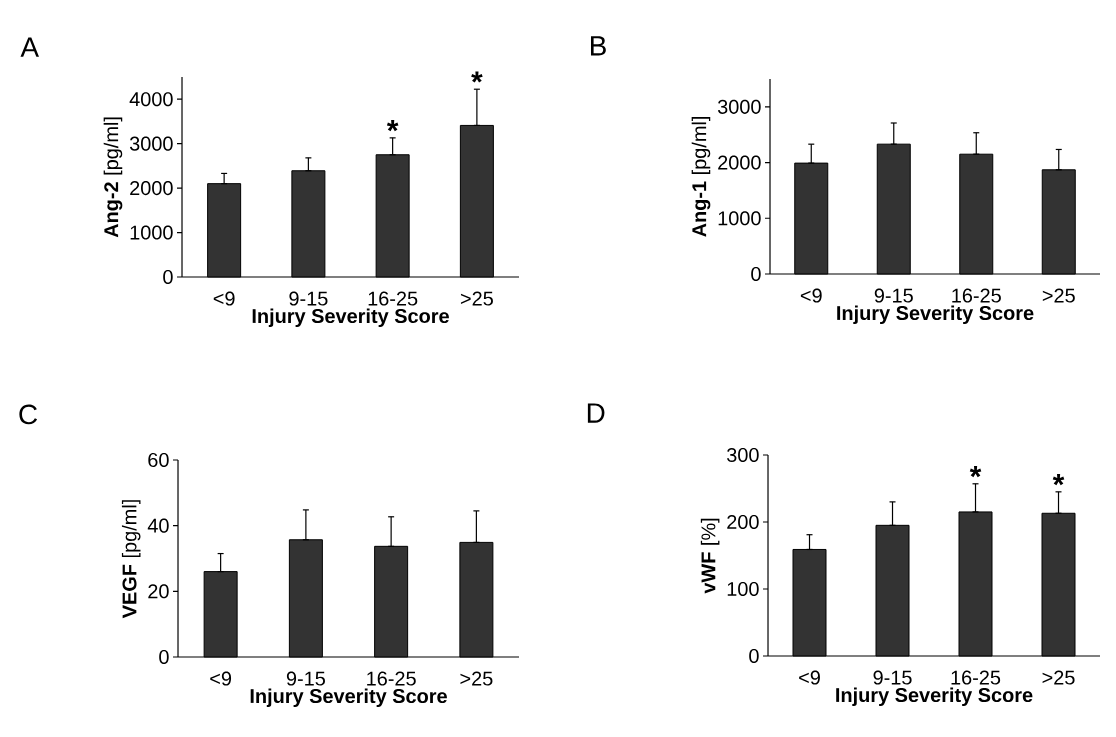 This screenshot has width=1116, height=737. What do you see at coordinates (113, 177) in the screenshot?
I see `y-axis-title: Ang-2 [pg/ml]` at bounding box center [113, 177].